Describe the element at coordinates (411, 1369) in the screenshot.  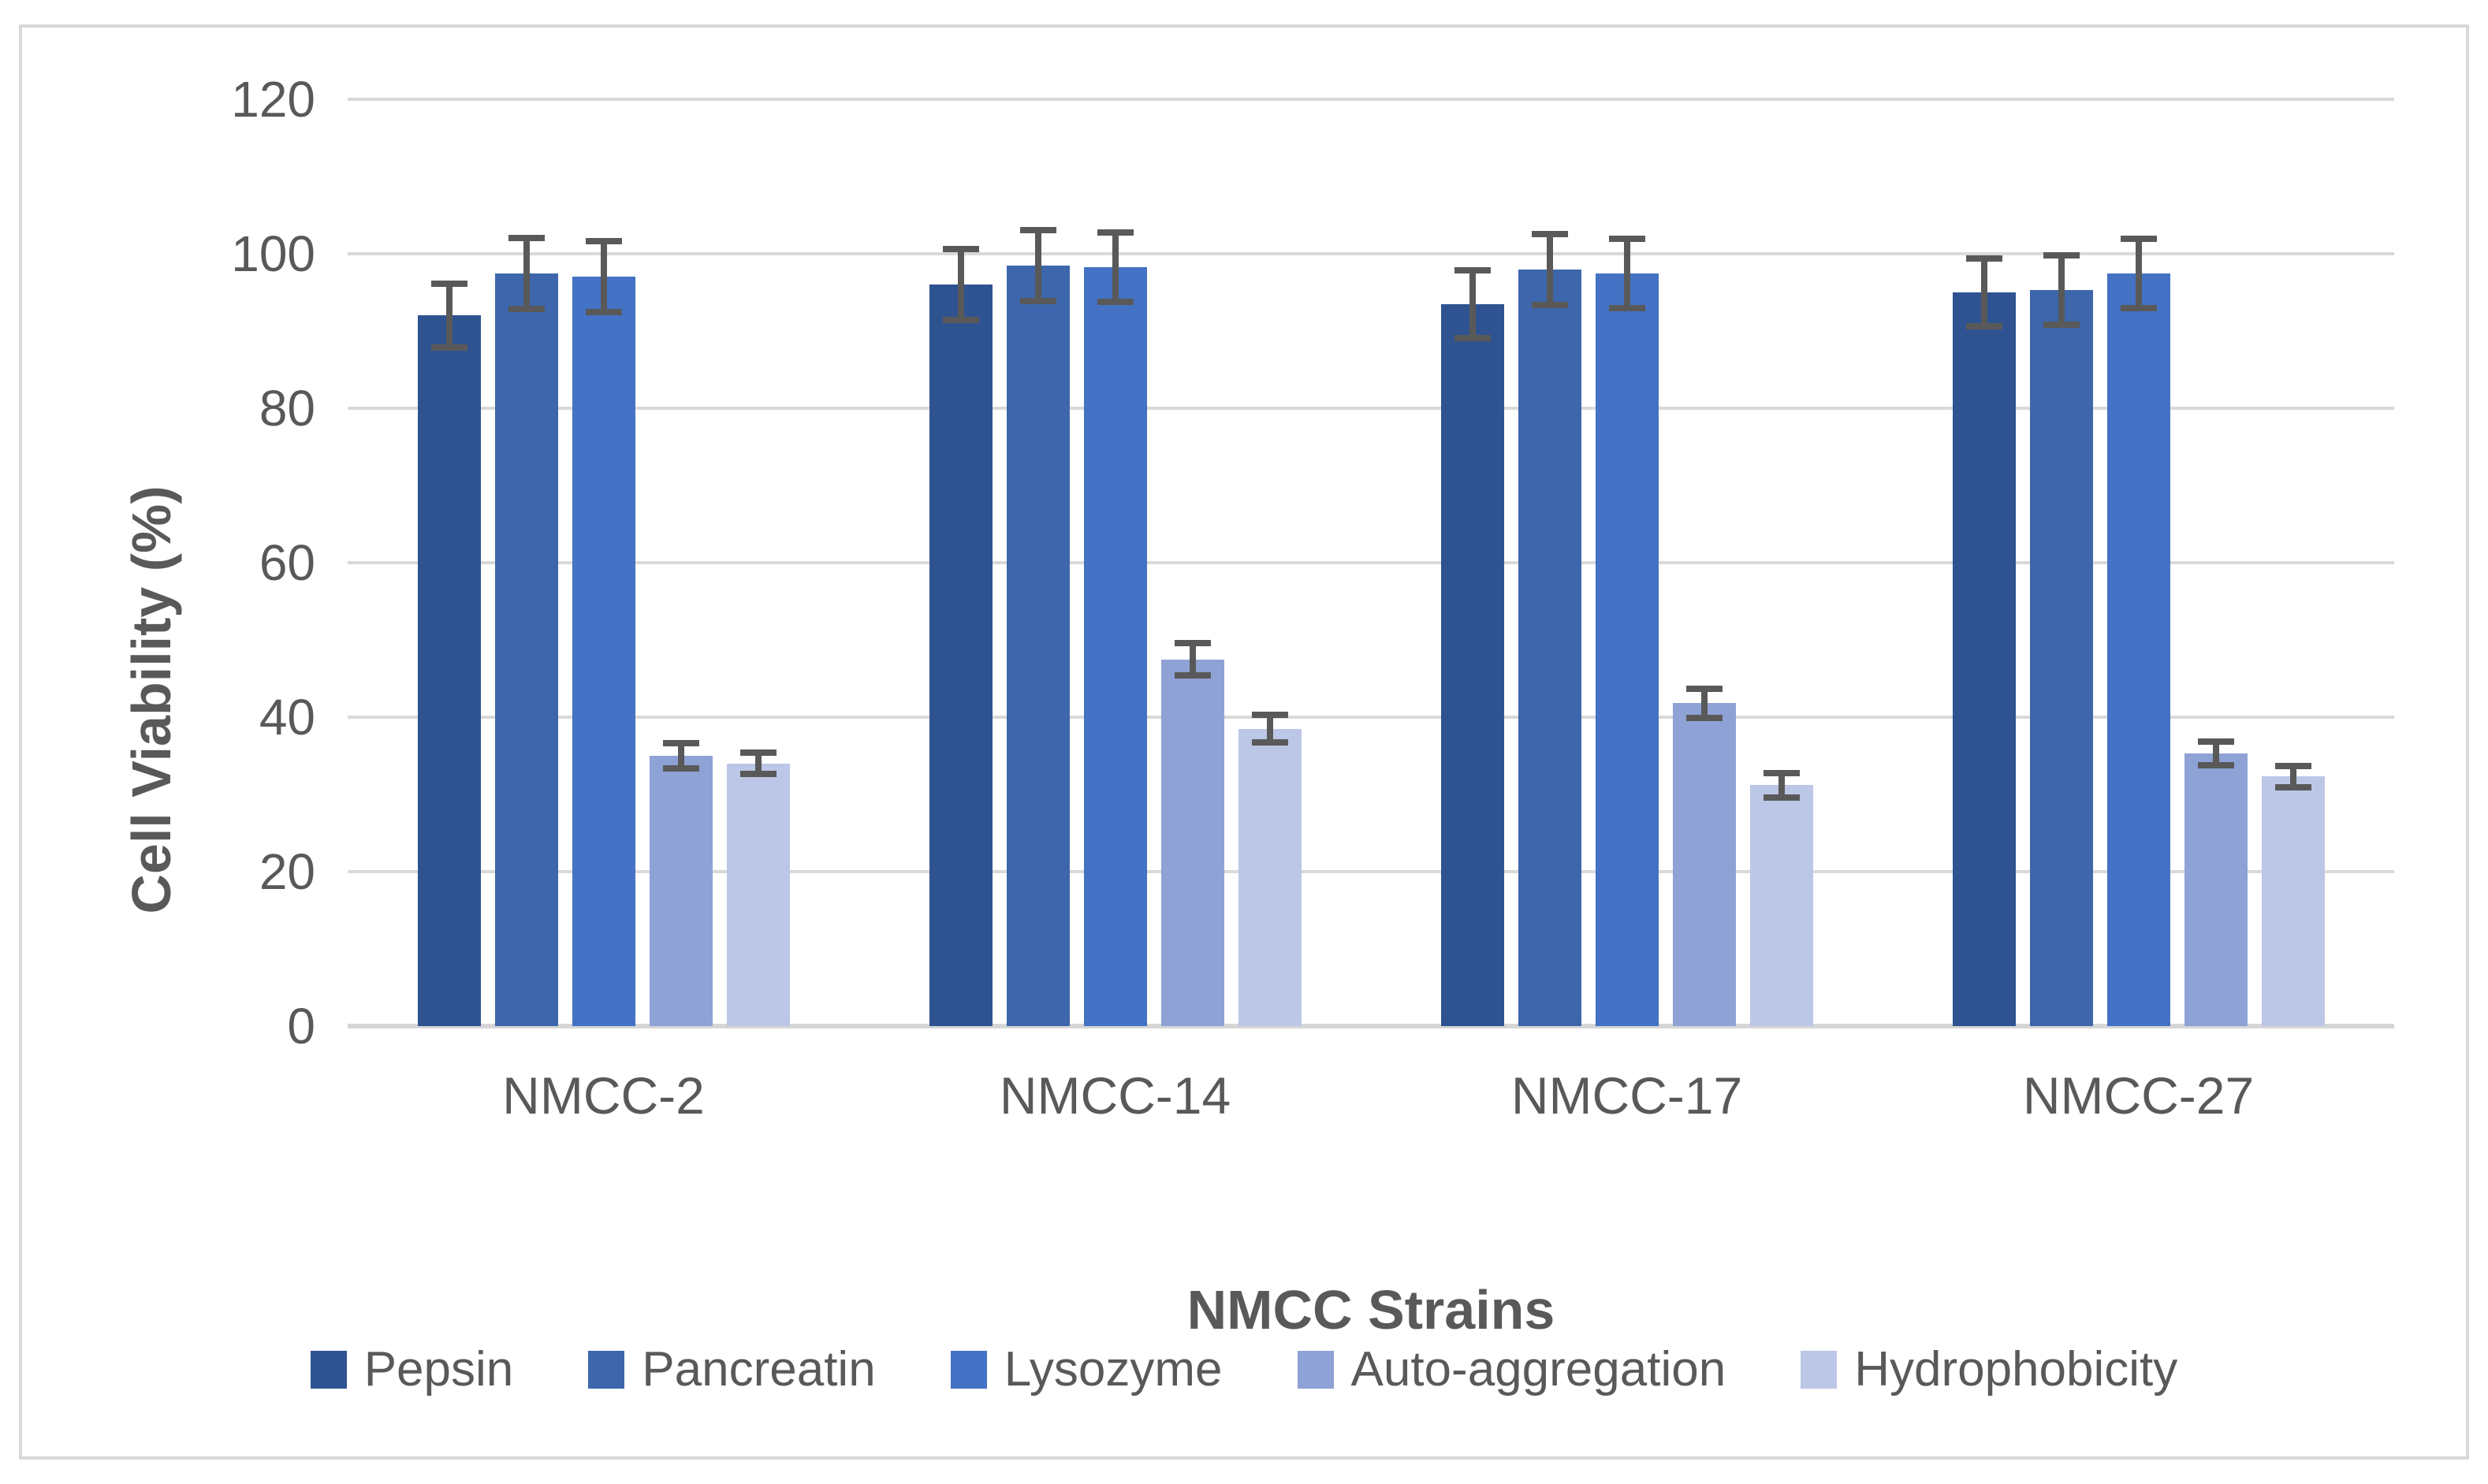
I see `legend-item-pepsin: Pepsin` at that location.